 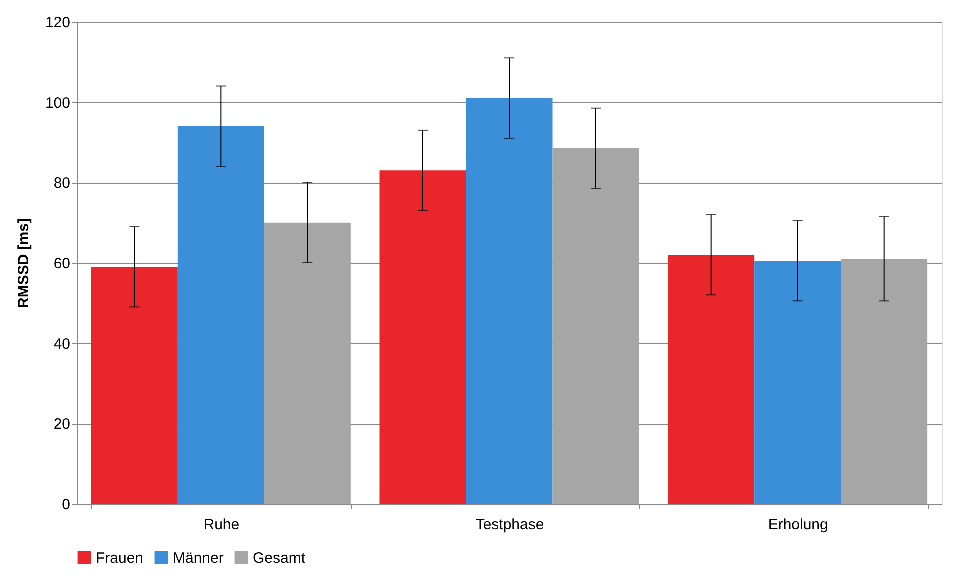 I want to click on y-tick-label: 80, so click(x=62, y=183).